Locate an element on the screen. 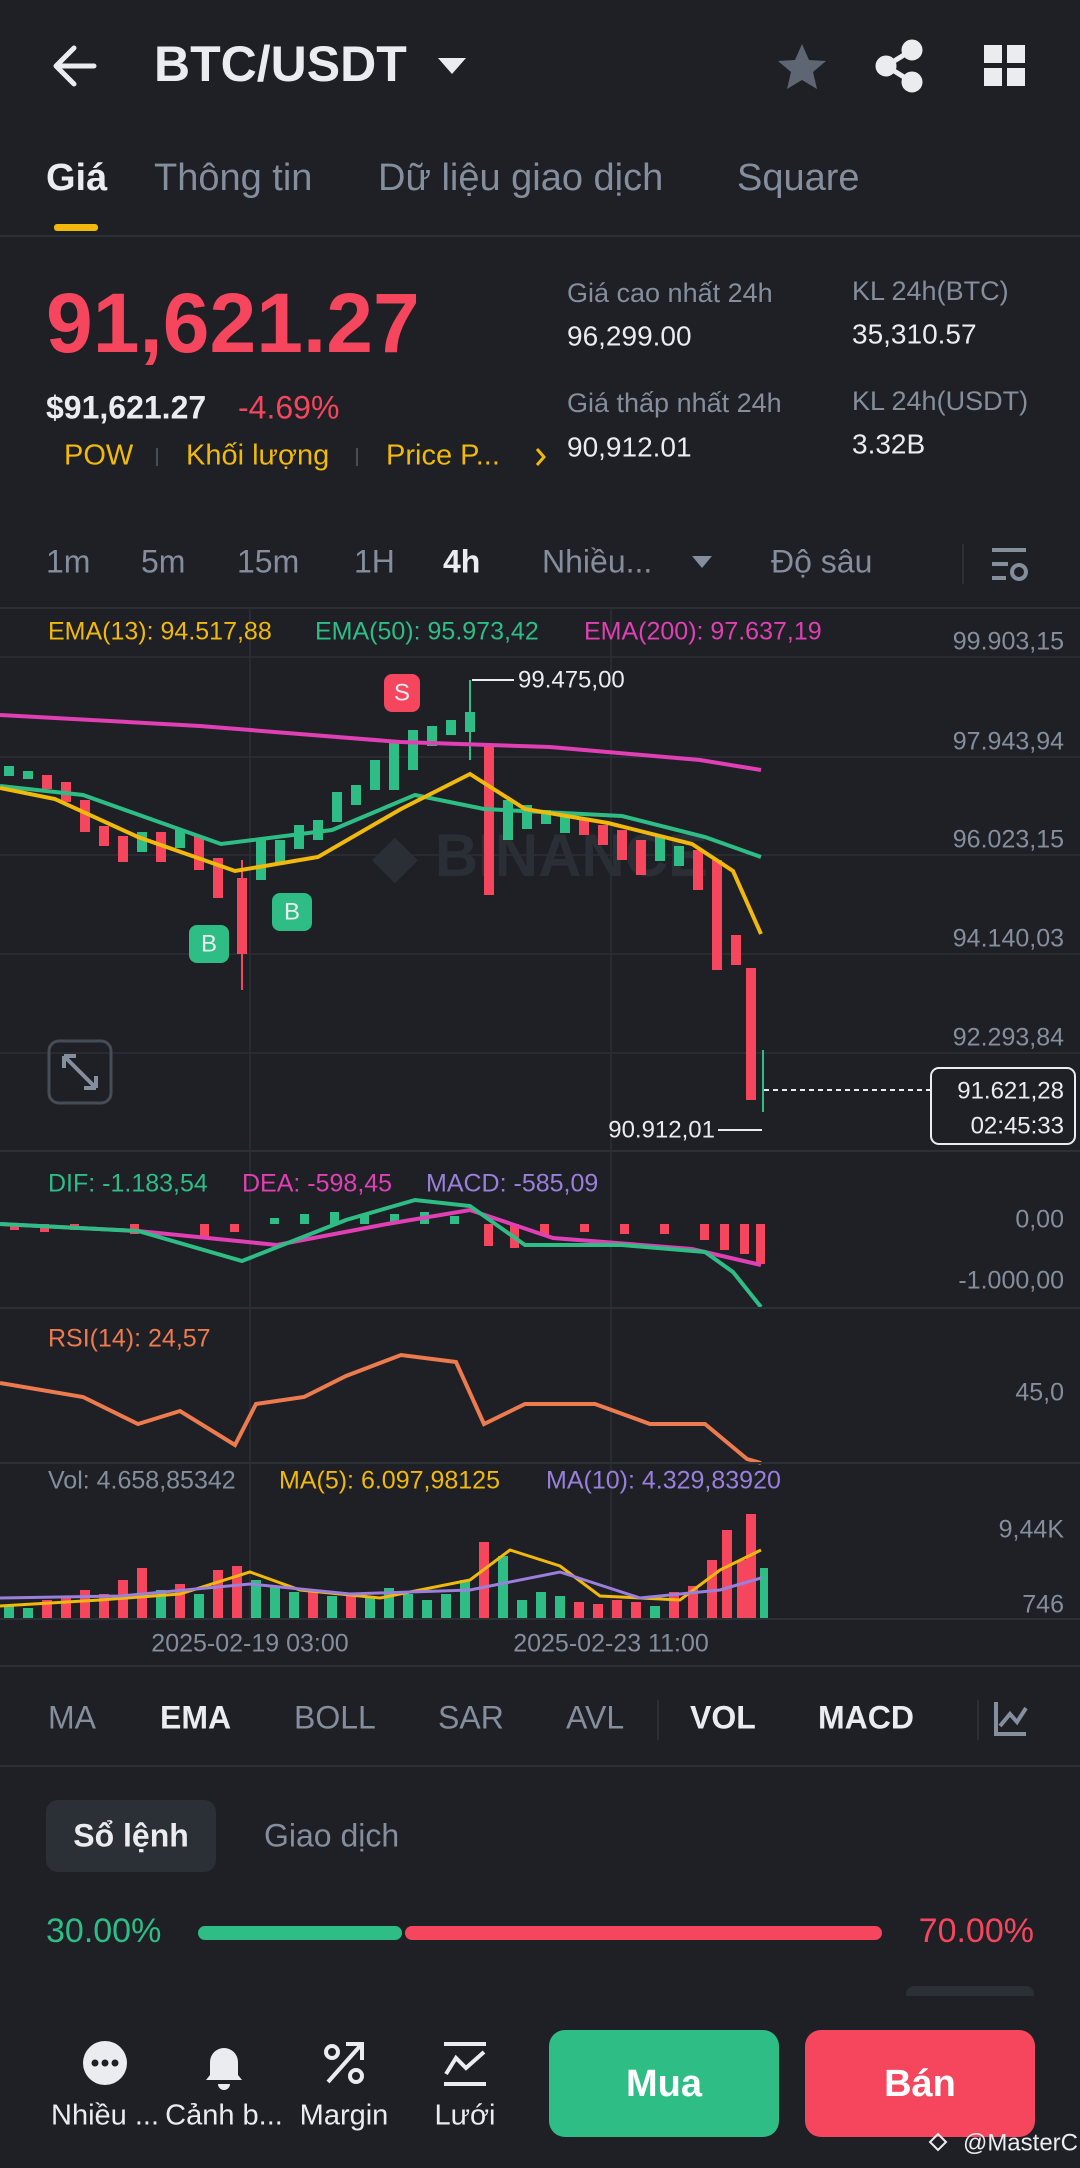 The width and height of the screenshot is (1080, 2168). ema-legend: EMA(200): 97.637,19 is located at coordinates (703, 632).